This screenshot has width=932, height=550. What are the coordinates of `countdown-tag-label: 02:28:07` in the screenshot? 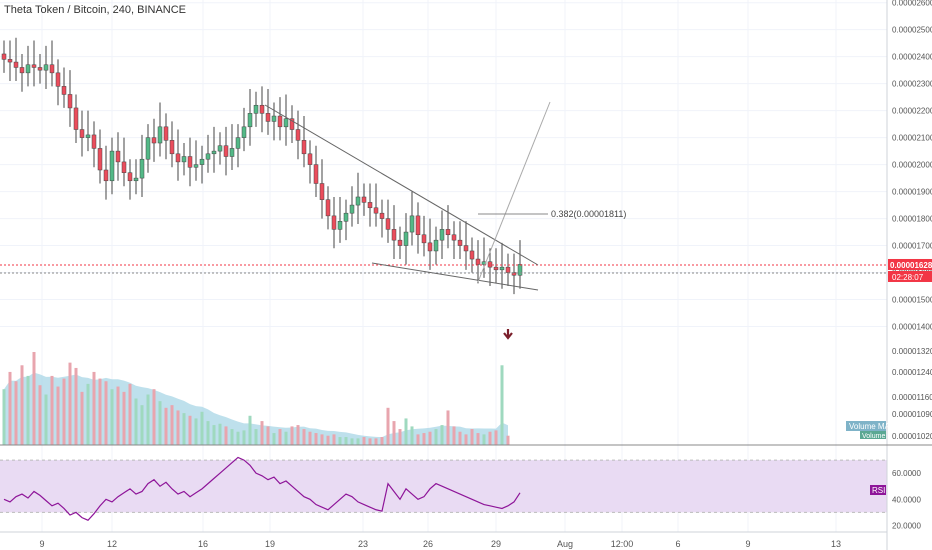 It's located at (908, 277).